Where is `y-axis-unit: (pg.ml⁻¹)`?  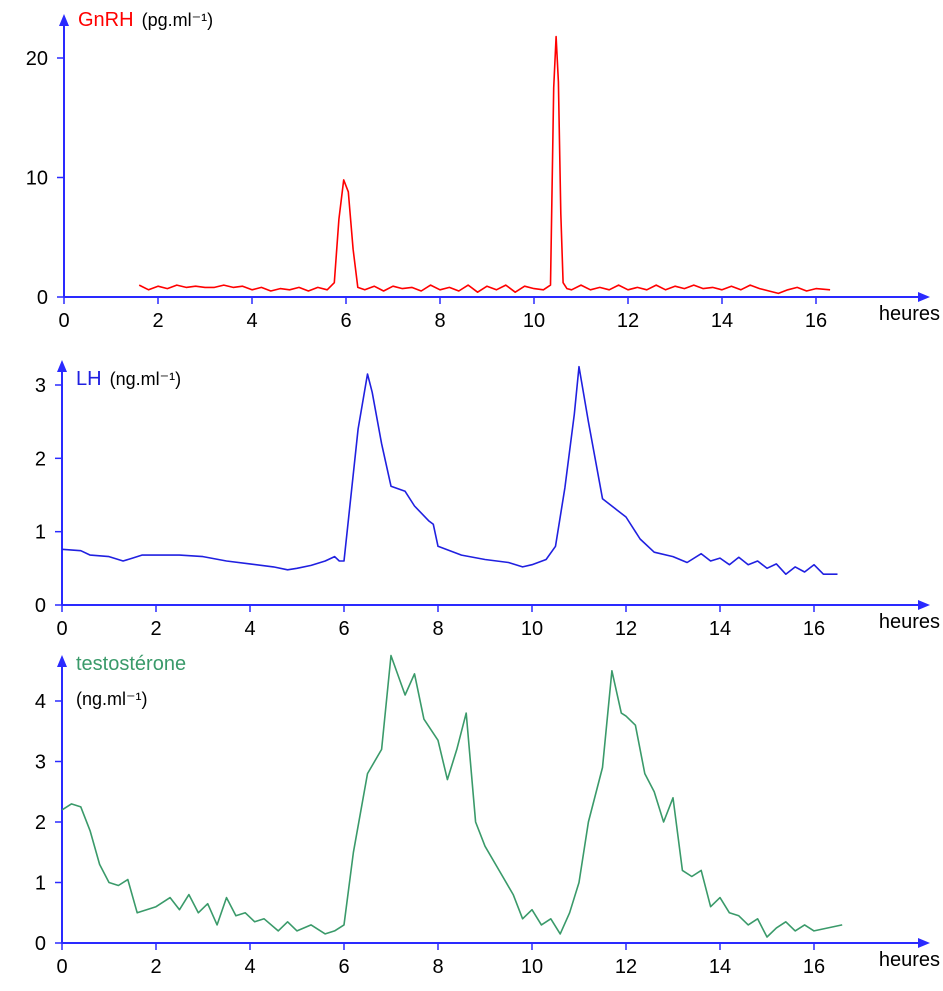
y-axis-unit: (pg.ml⁻¹) is located at coordinates (178, 20).